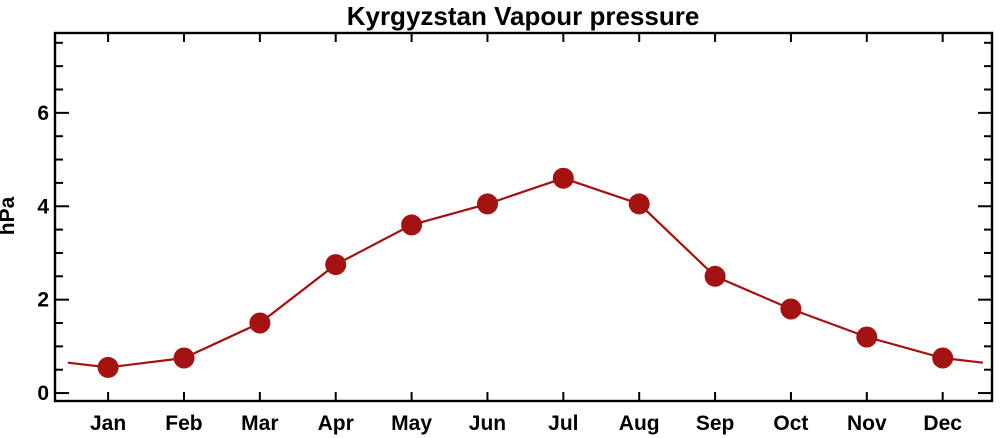 This screenshot has height=438, width=1000. Describe the element at coordinates (942, 423) in the screenshot. I see `x-tick-label-Dec: Dec` at that location.